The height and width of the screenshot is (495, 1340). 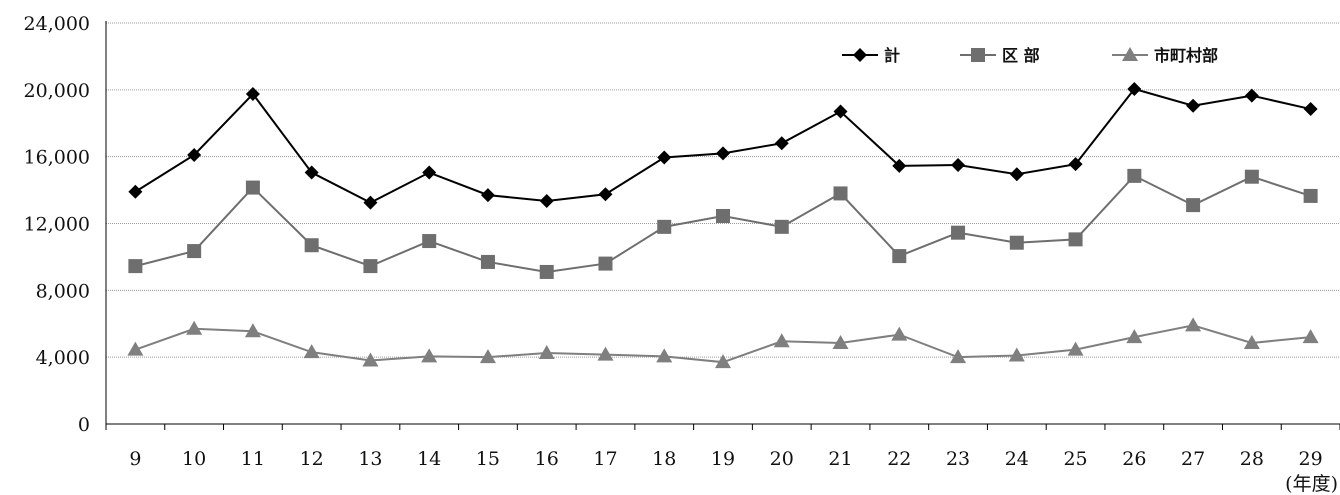 What do you see at coordinates (1193, 459) in the screenshot?
I see `x-tick-label: 27` at bounding box center [1193, 459].